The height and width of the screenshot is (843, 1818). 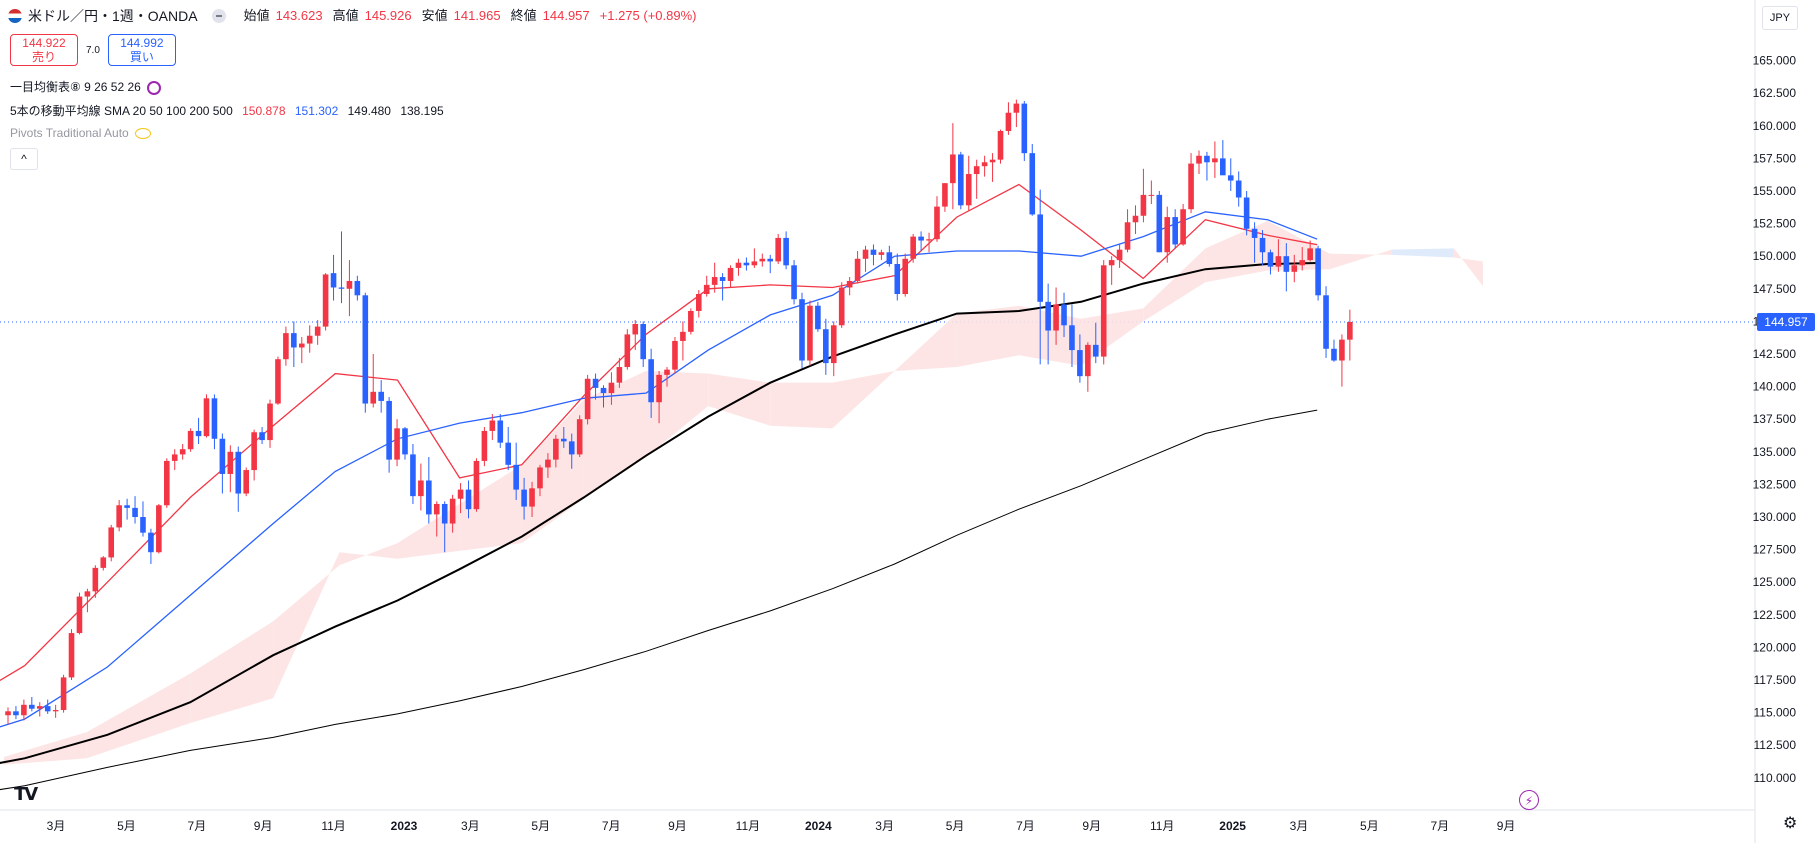 What do you see at coordinates (470, 826) in the screenshot?
I see `x-tick-label: 3月` at bounding box center [470, 826].